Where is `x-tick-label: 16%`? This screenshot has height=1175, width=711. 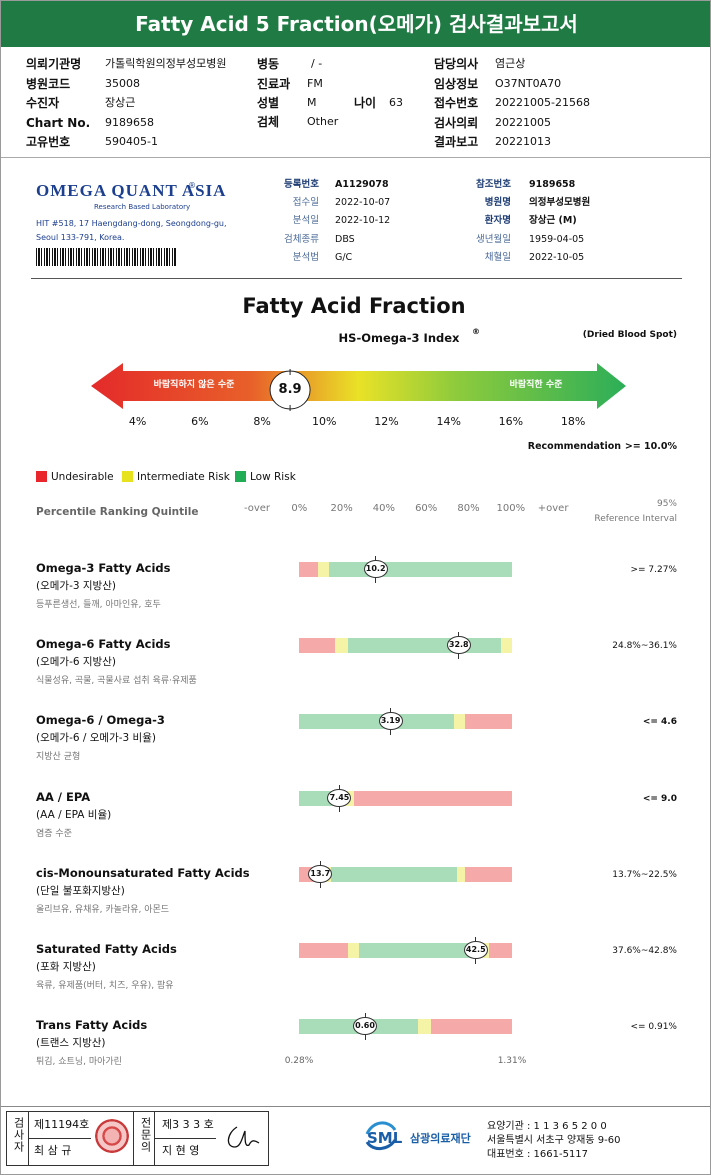 x-tick-label: 16% is located at coordinates (511, 421).